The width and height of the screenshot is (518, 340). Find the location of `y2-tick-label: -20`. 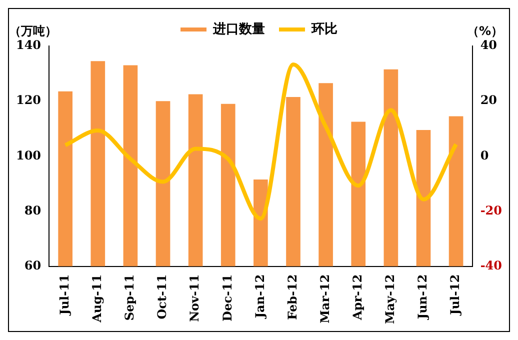

y2-tick-label: -20 is located at coordinates (491, 210).